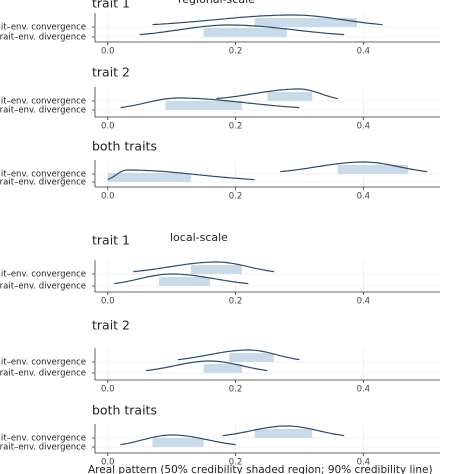 The width and height of the screenshot is (474, 474). Describe the element at coordinates (199, 237) in the screenshot. I see `annotation: local-scale` at that location.